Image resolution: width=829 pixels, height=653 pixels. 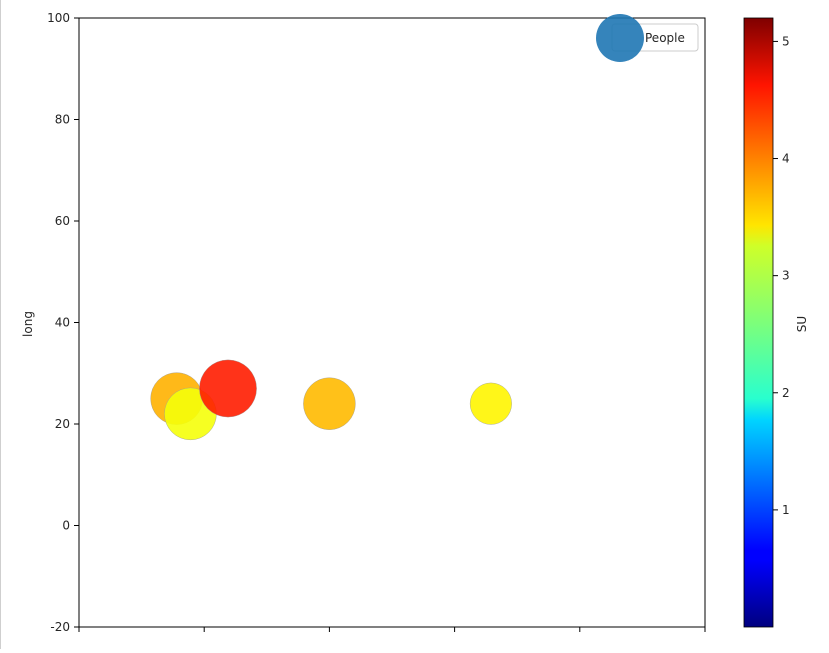 I want to click on colorbar: 1 2 3 4 5 SU, so click(x=776, y=322).